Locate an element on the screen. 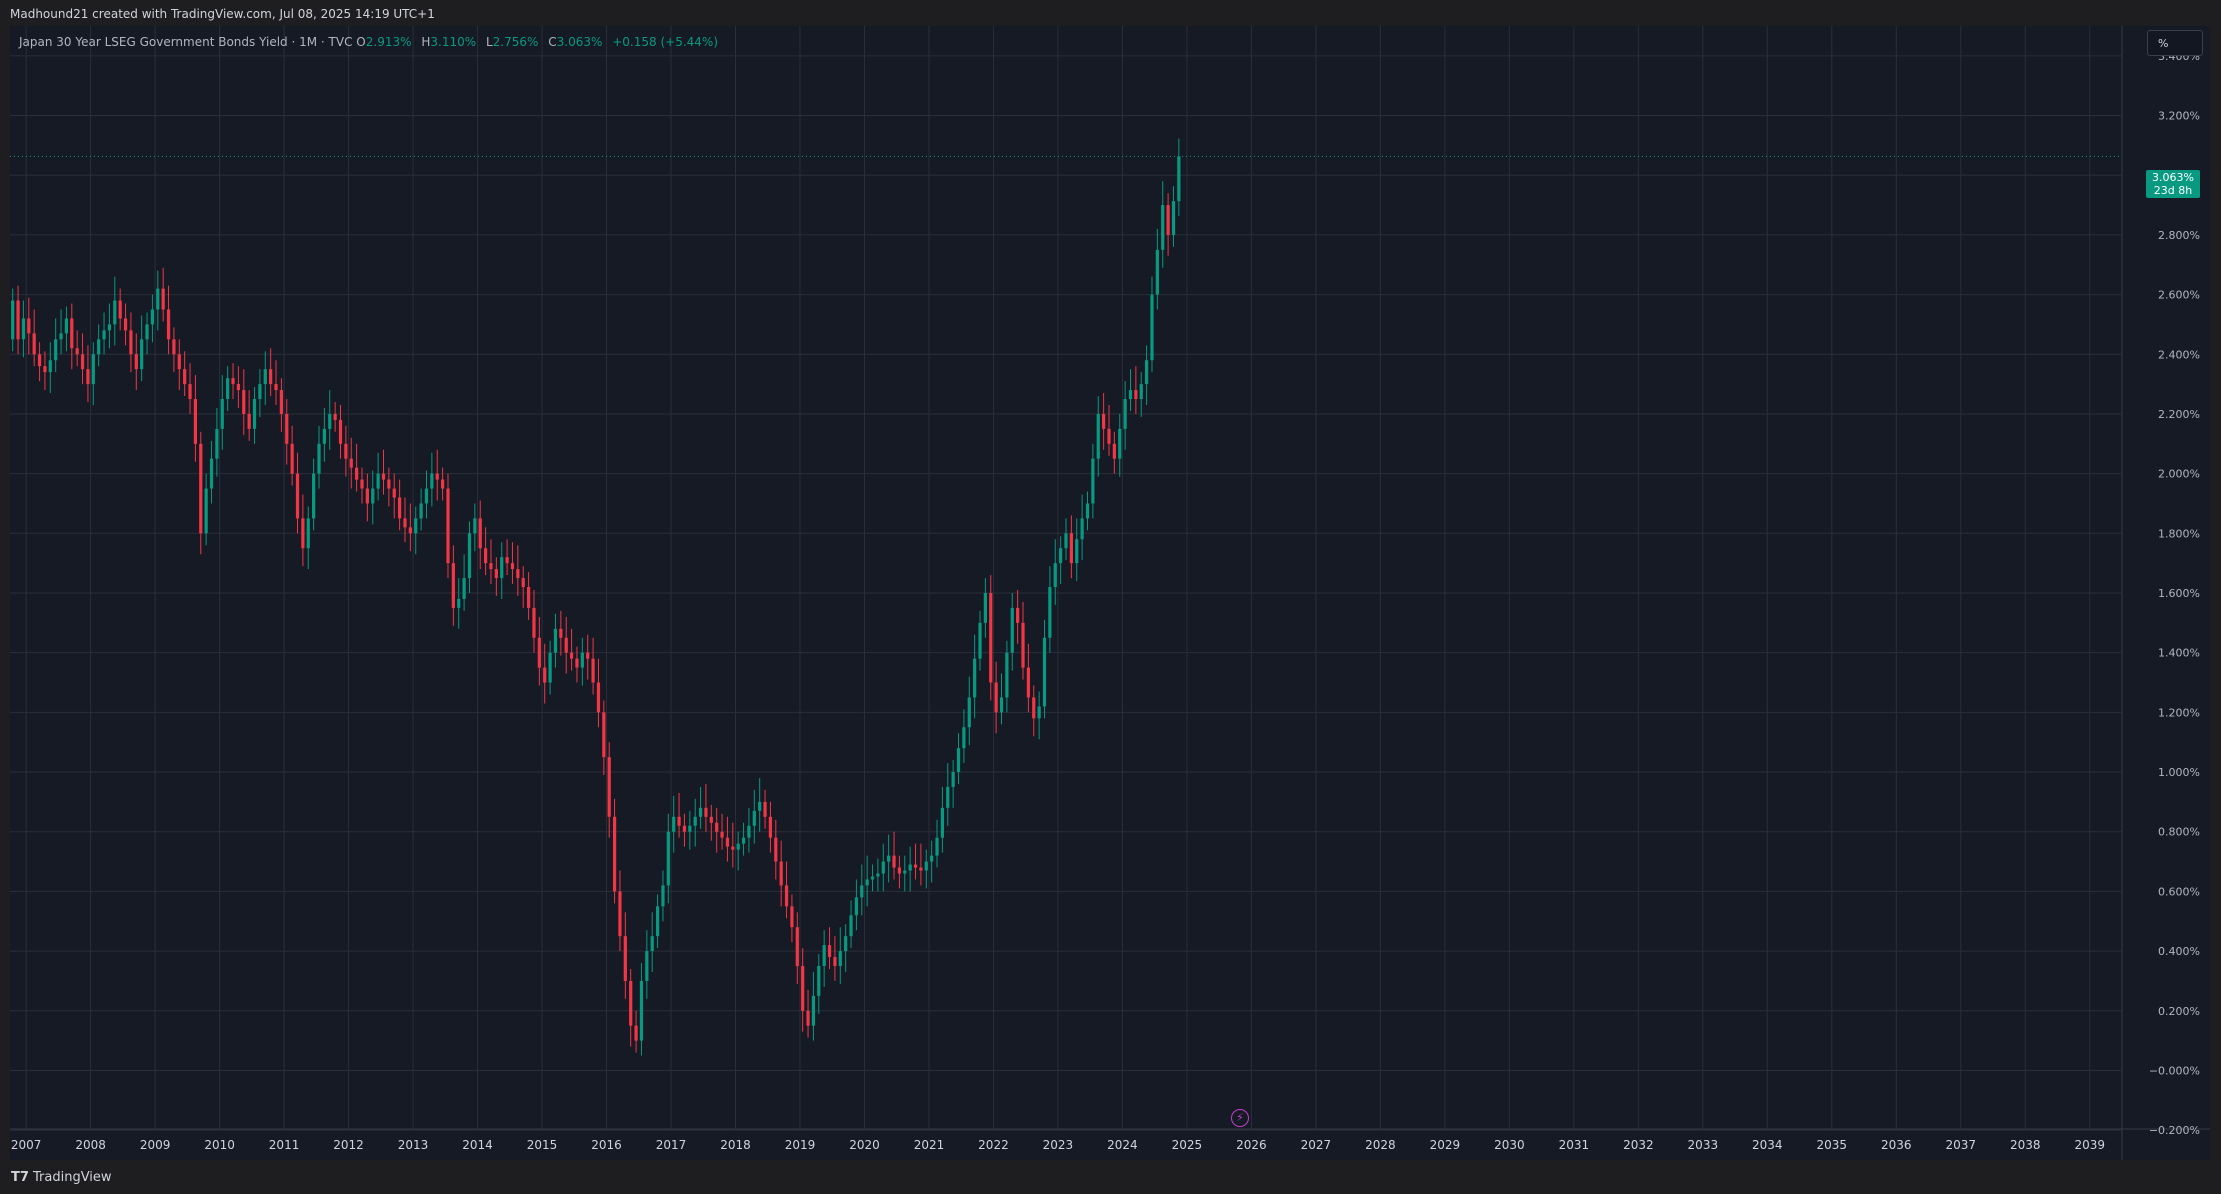  x-tick-label: 2032 is located at coordinates (1638, 1145).